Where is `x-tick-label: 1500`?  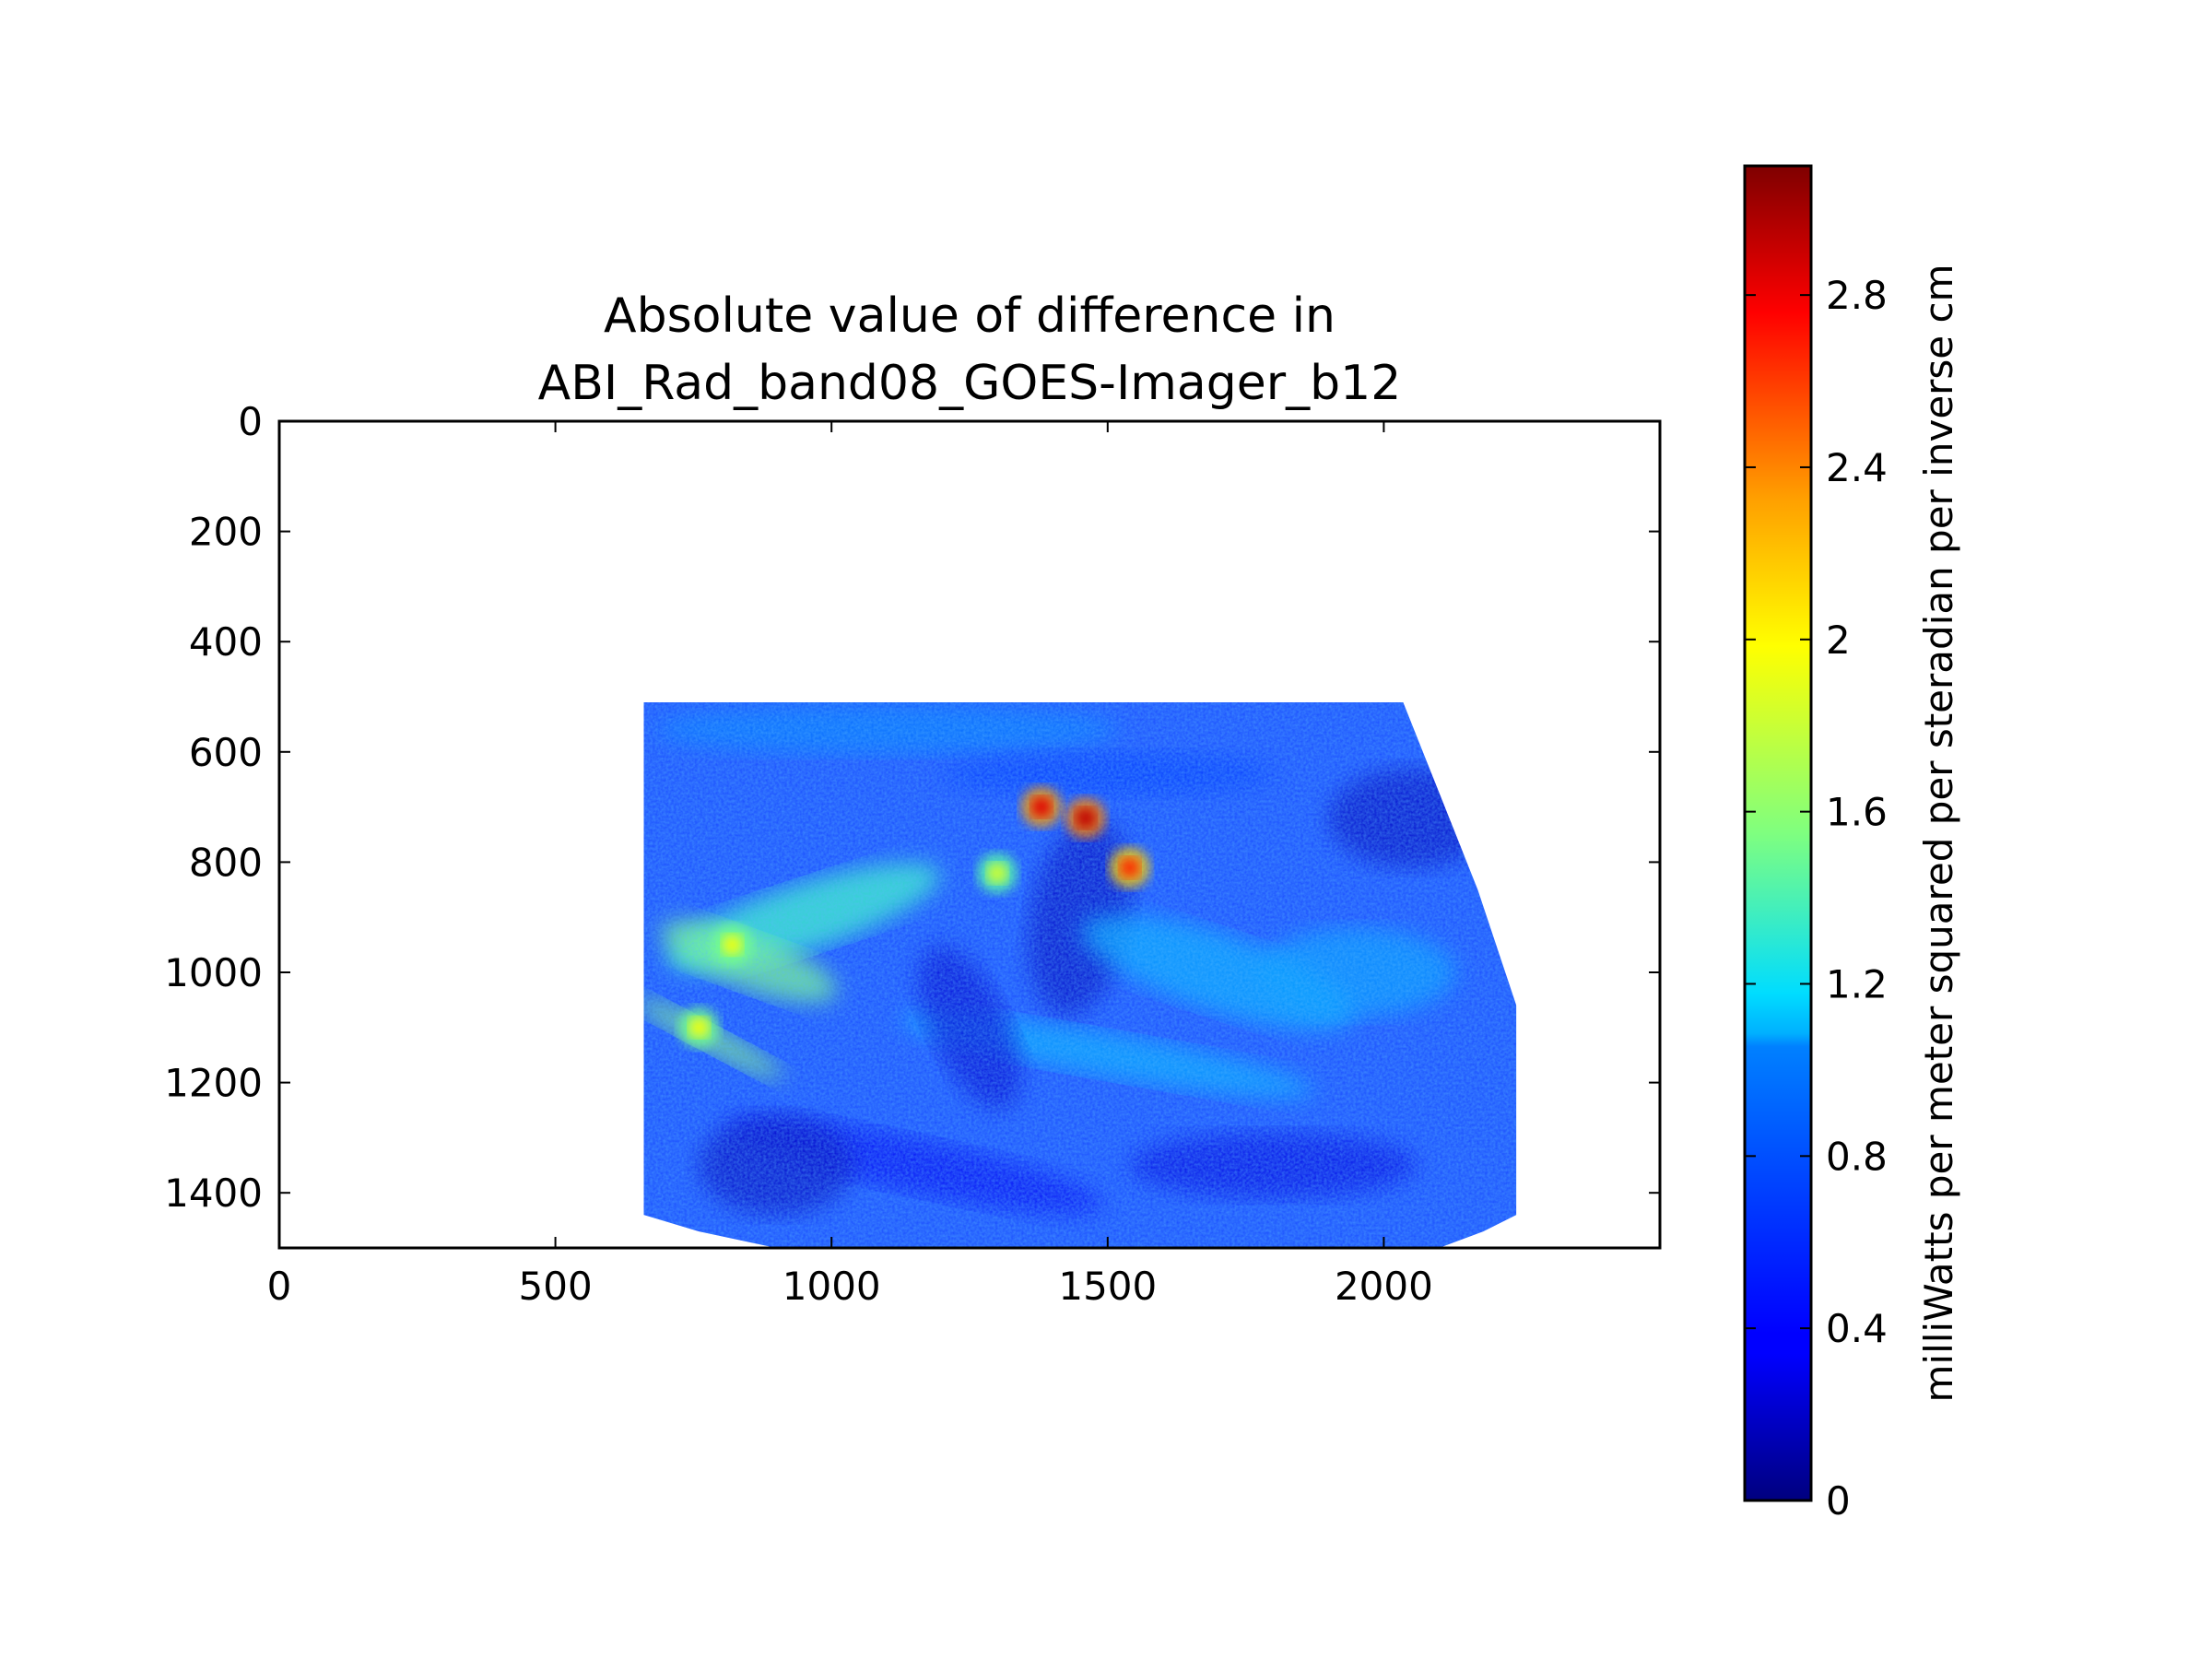 x-tick-label: 1500 is located at coordinates (1107, 1286).